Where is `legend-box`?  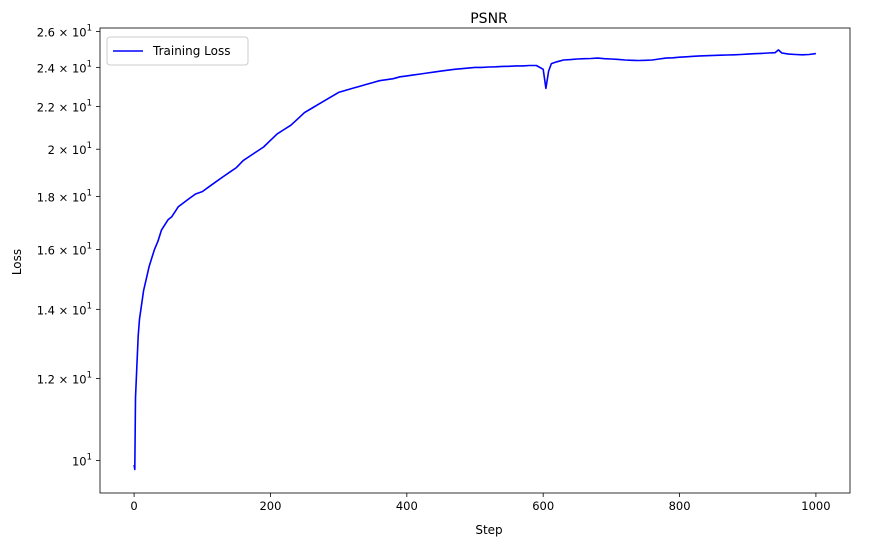 legend-box is located at coordinates (177, 51).